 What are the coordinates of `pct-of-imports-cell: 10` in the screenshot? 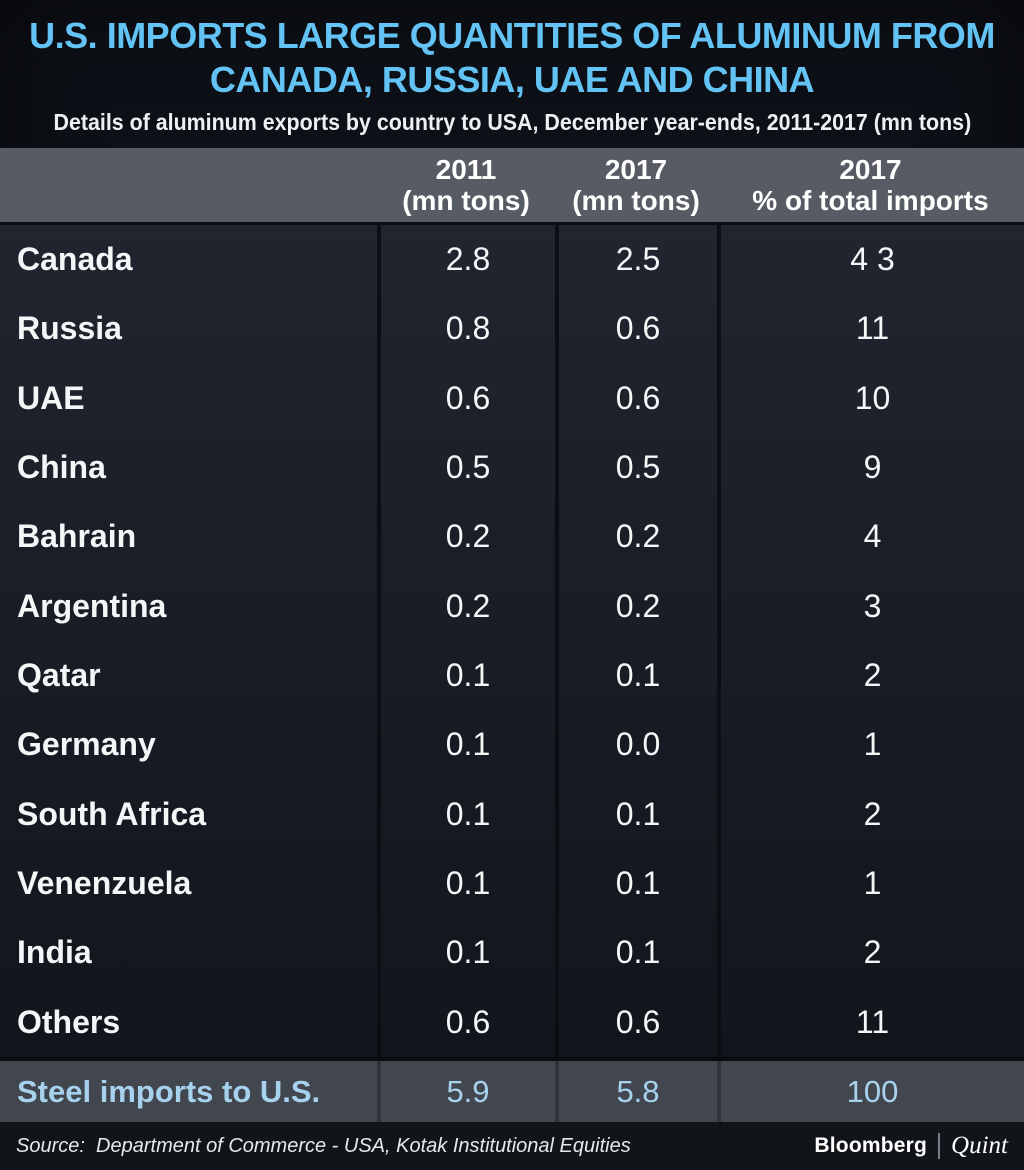 It's located at (870, 398).